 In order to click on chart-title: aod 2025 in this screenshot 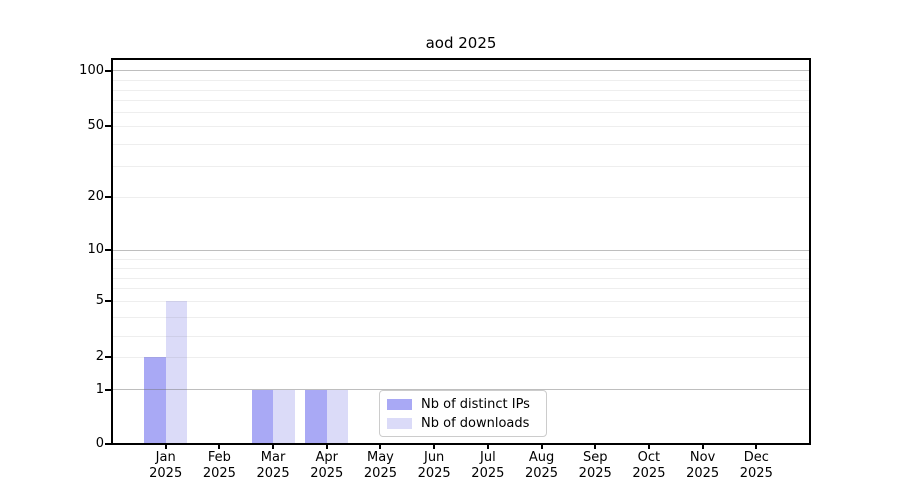, I will do `click(461, 43)`.